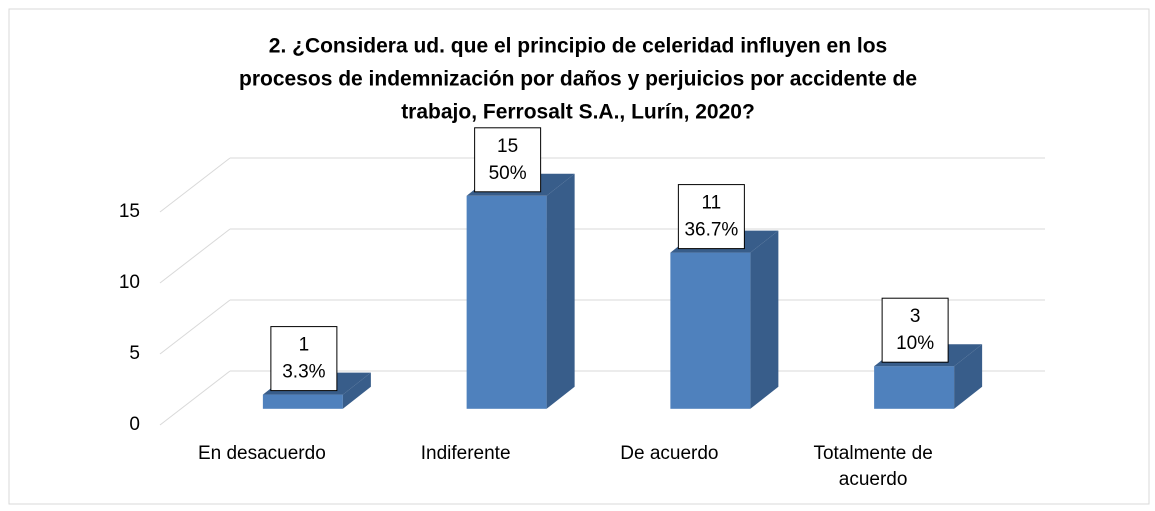 The height and width of the screenshot is (511, 1155). I want to click on y-tick-label: 5, so click(134, 353).